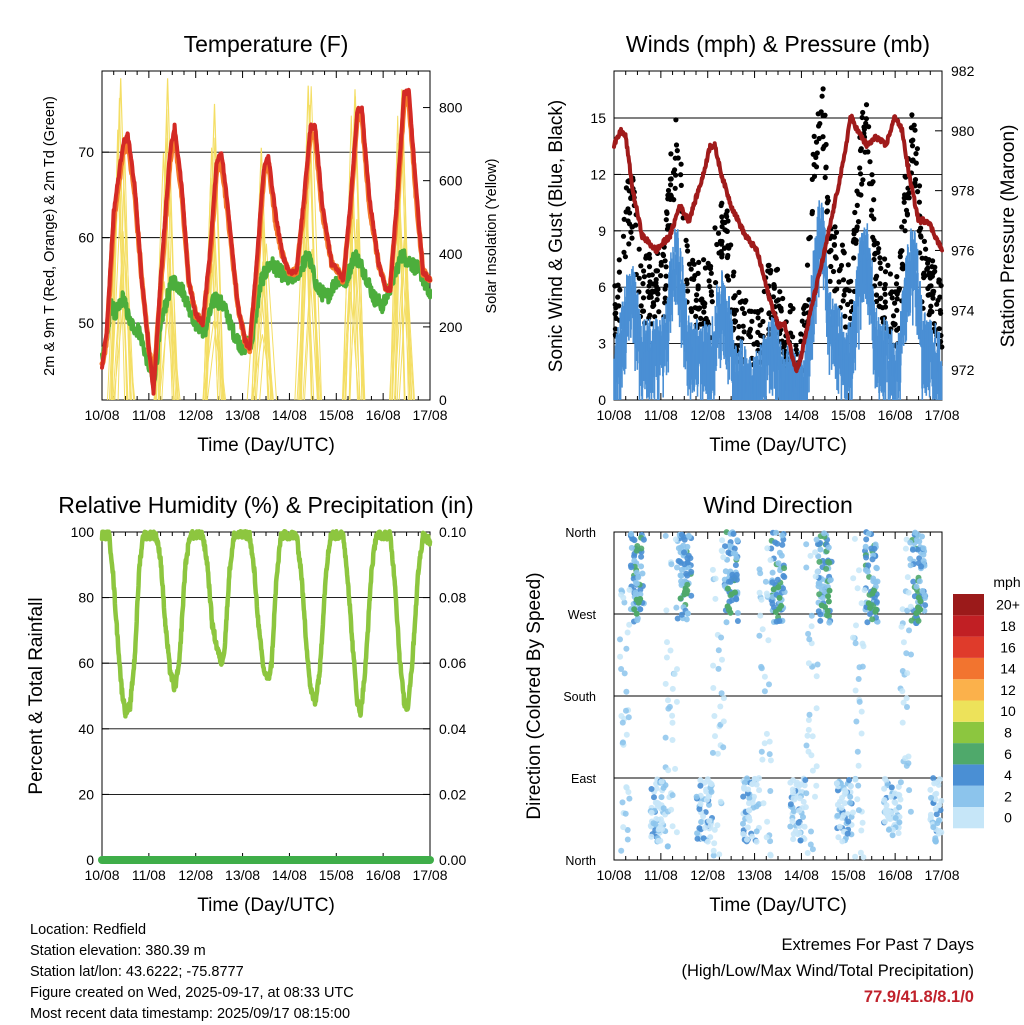 The height and width of the screenshot is (1025, 1024). What do you see at coordinates (451, 181) in the screenshot?
I see `y2-tick-label: 600` at bounding box center [451, 181].